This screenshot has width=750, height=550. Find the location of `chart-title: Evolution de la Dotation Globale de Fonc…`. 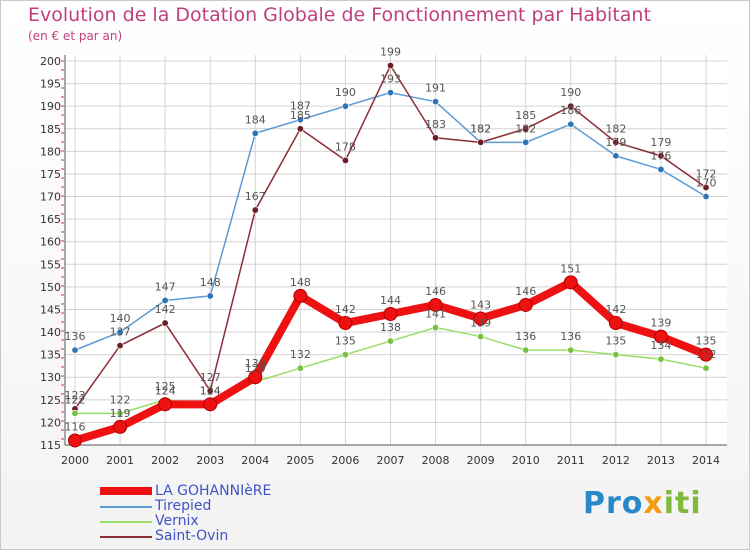

chart-title: Evolution de la Dotation Globale de Fonc… is located at coordinates (339, 15).